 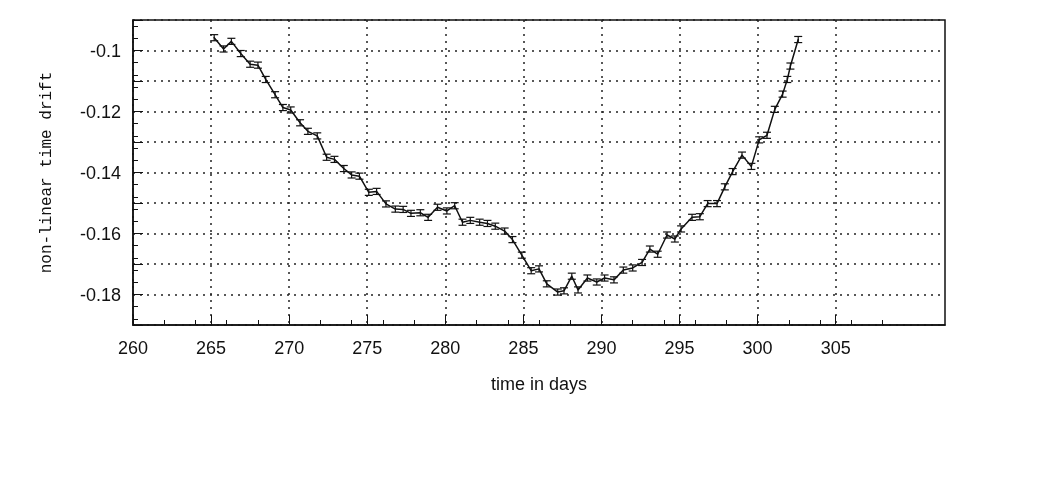 I want to click on y-tick-label: -0.12, so click(x=100, y=111).